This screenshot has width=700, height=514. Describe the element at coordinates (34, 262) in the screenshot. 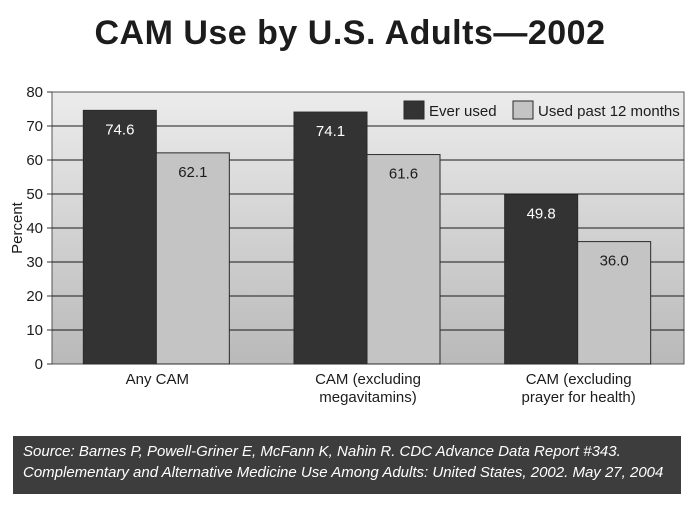

I see `y-tick-label: 30` at that location.